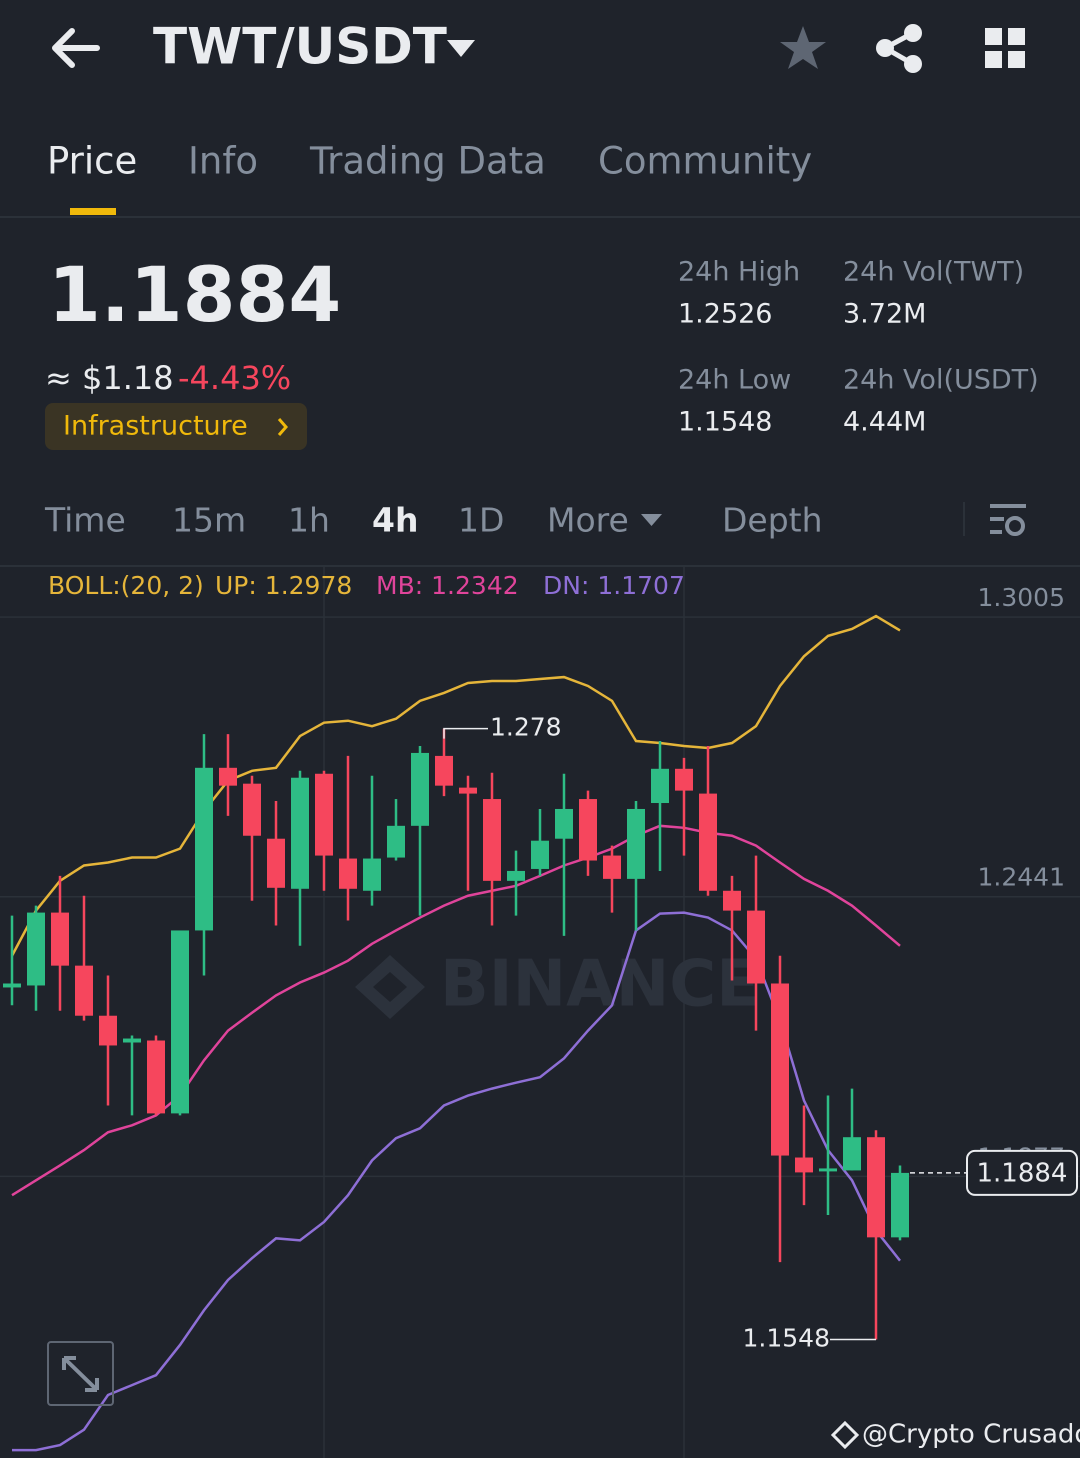 The height and width of the screenshot is (1458, 1080). What do you see at coordinates (725, 314) in the screenshot?
I see `stat-value: 1.2526` at bounding box center [725, 314].